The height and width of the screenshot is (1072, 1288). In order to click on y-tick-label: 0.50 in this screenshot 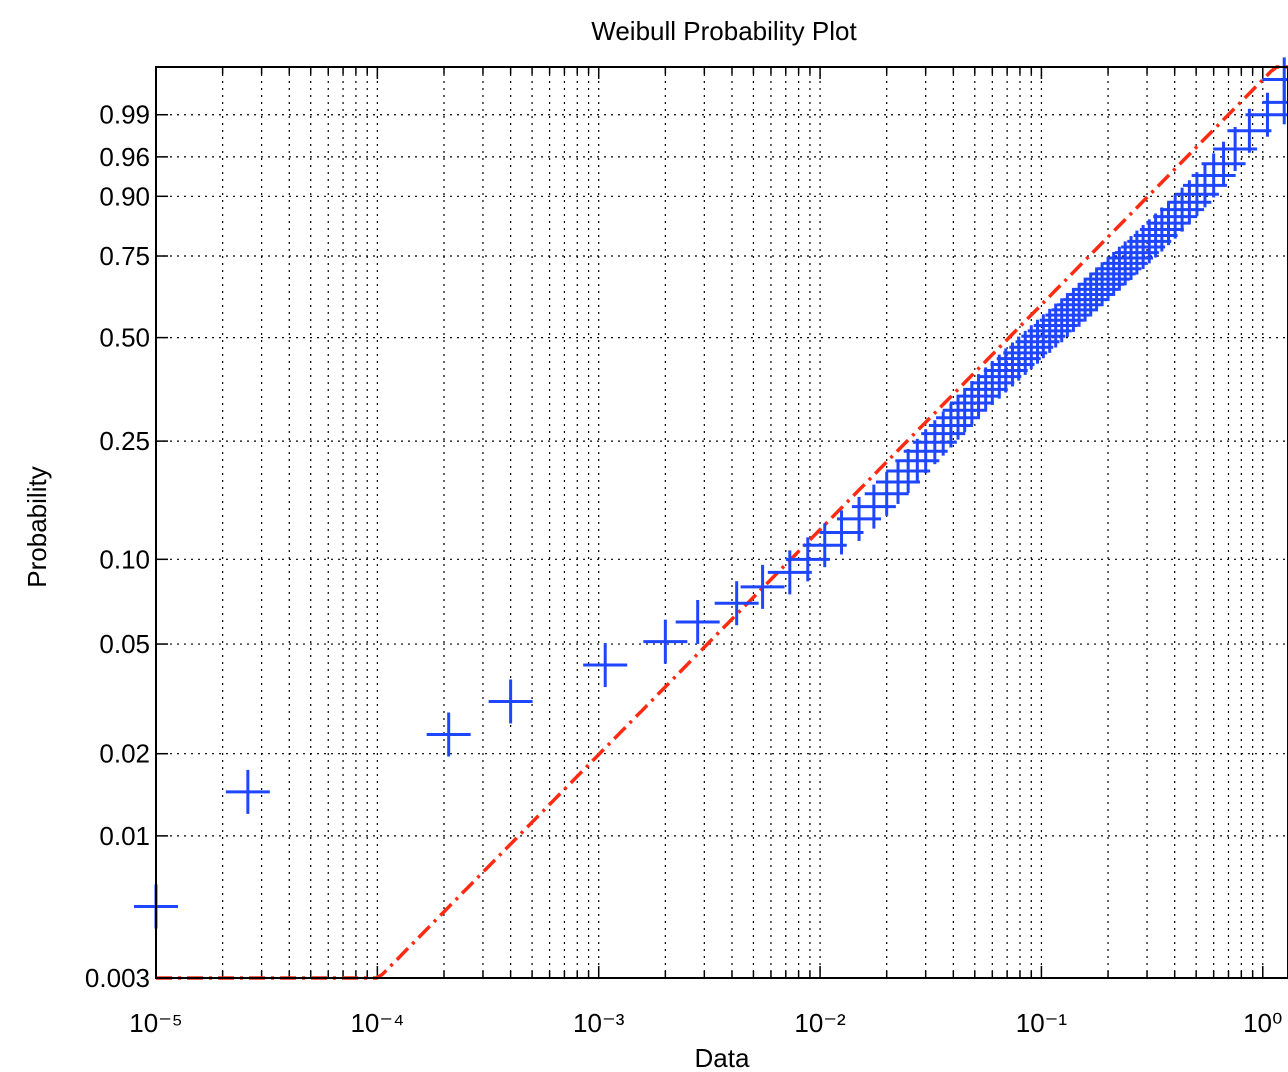, I will do `click(124, 338)`.